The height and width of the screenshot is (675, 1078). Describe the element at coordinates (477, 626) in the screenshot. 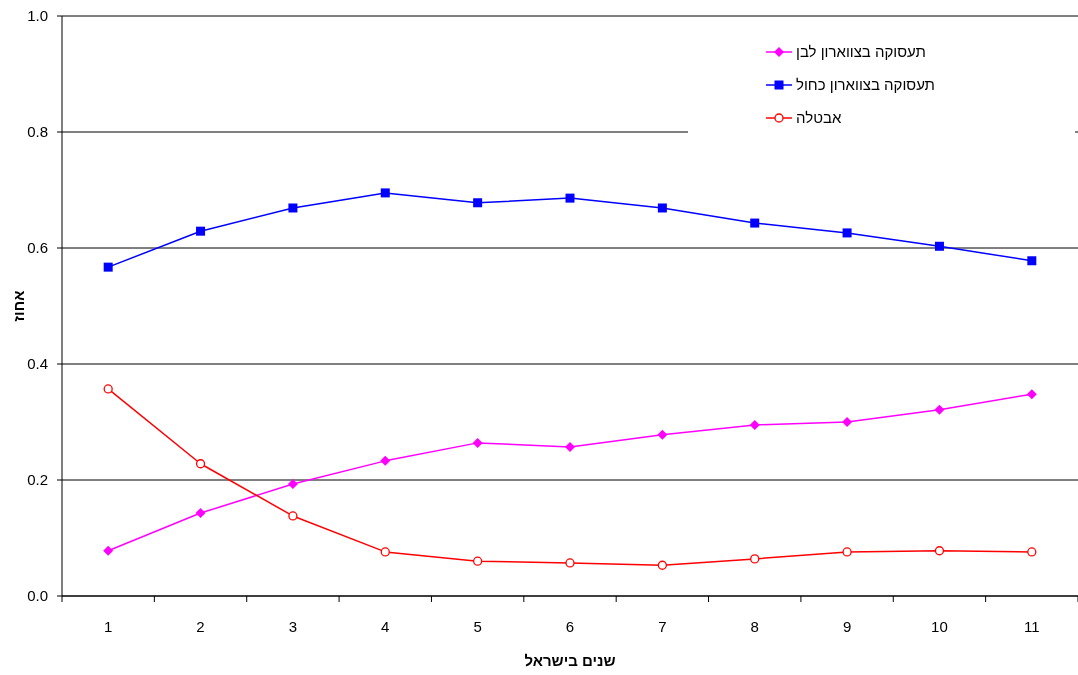

I see `x-tick-label: 5` at that location.